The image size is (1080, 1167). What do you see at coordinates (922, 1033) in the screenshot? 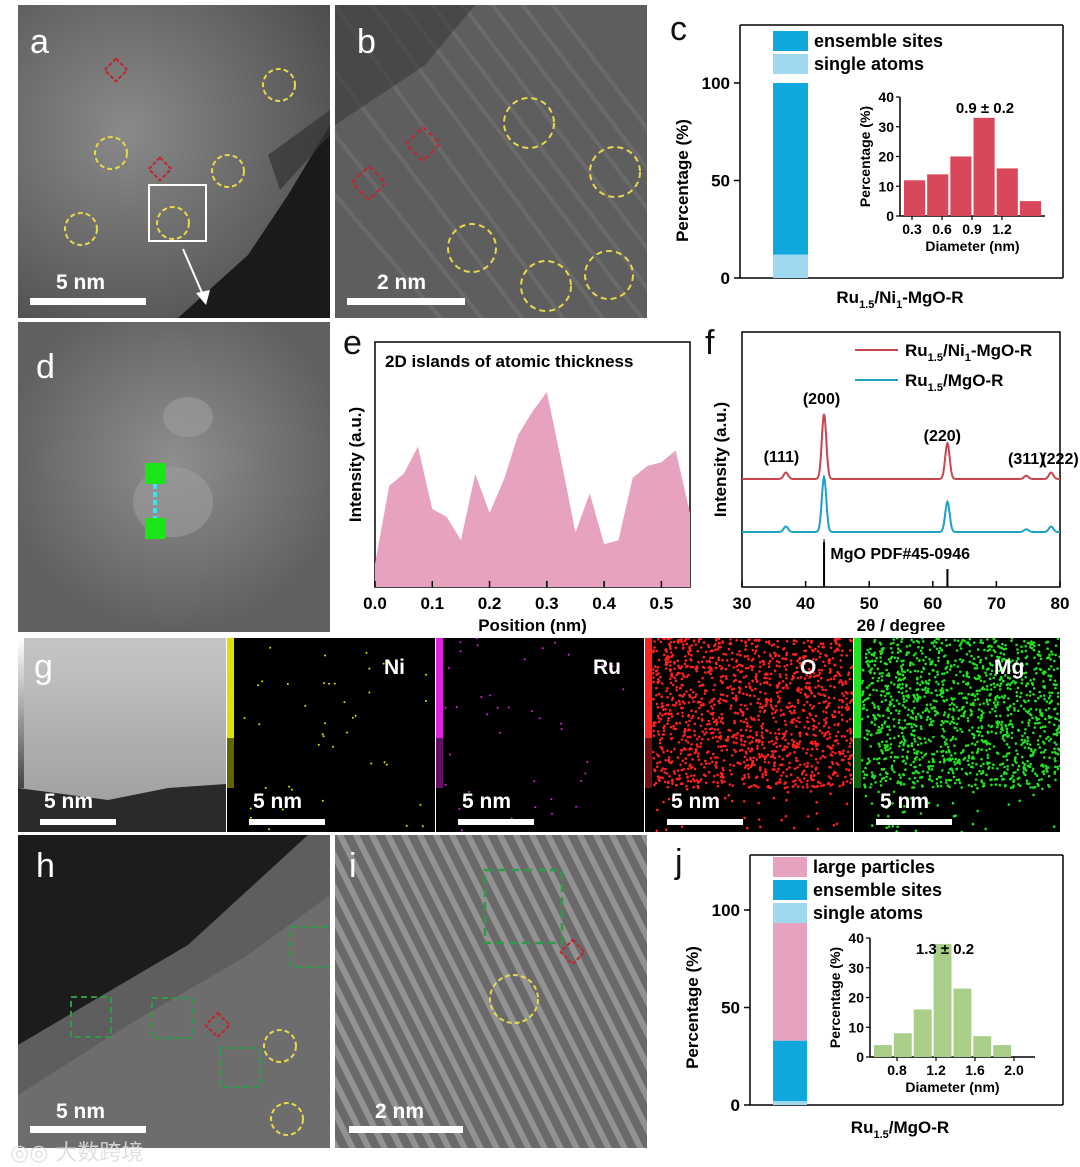
I see `hist-bar` at bounding box center [922, 1033].